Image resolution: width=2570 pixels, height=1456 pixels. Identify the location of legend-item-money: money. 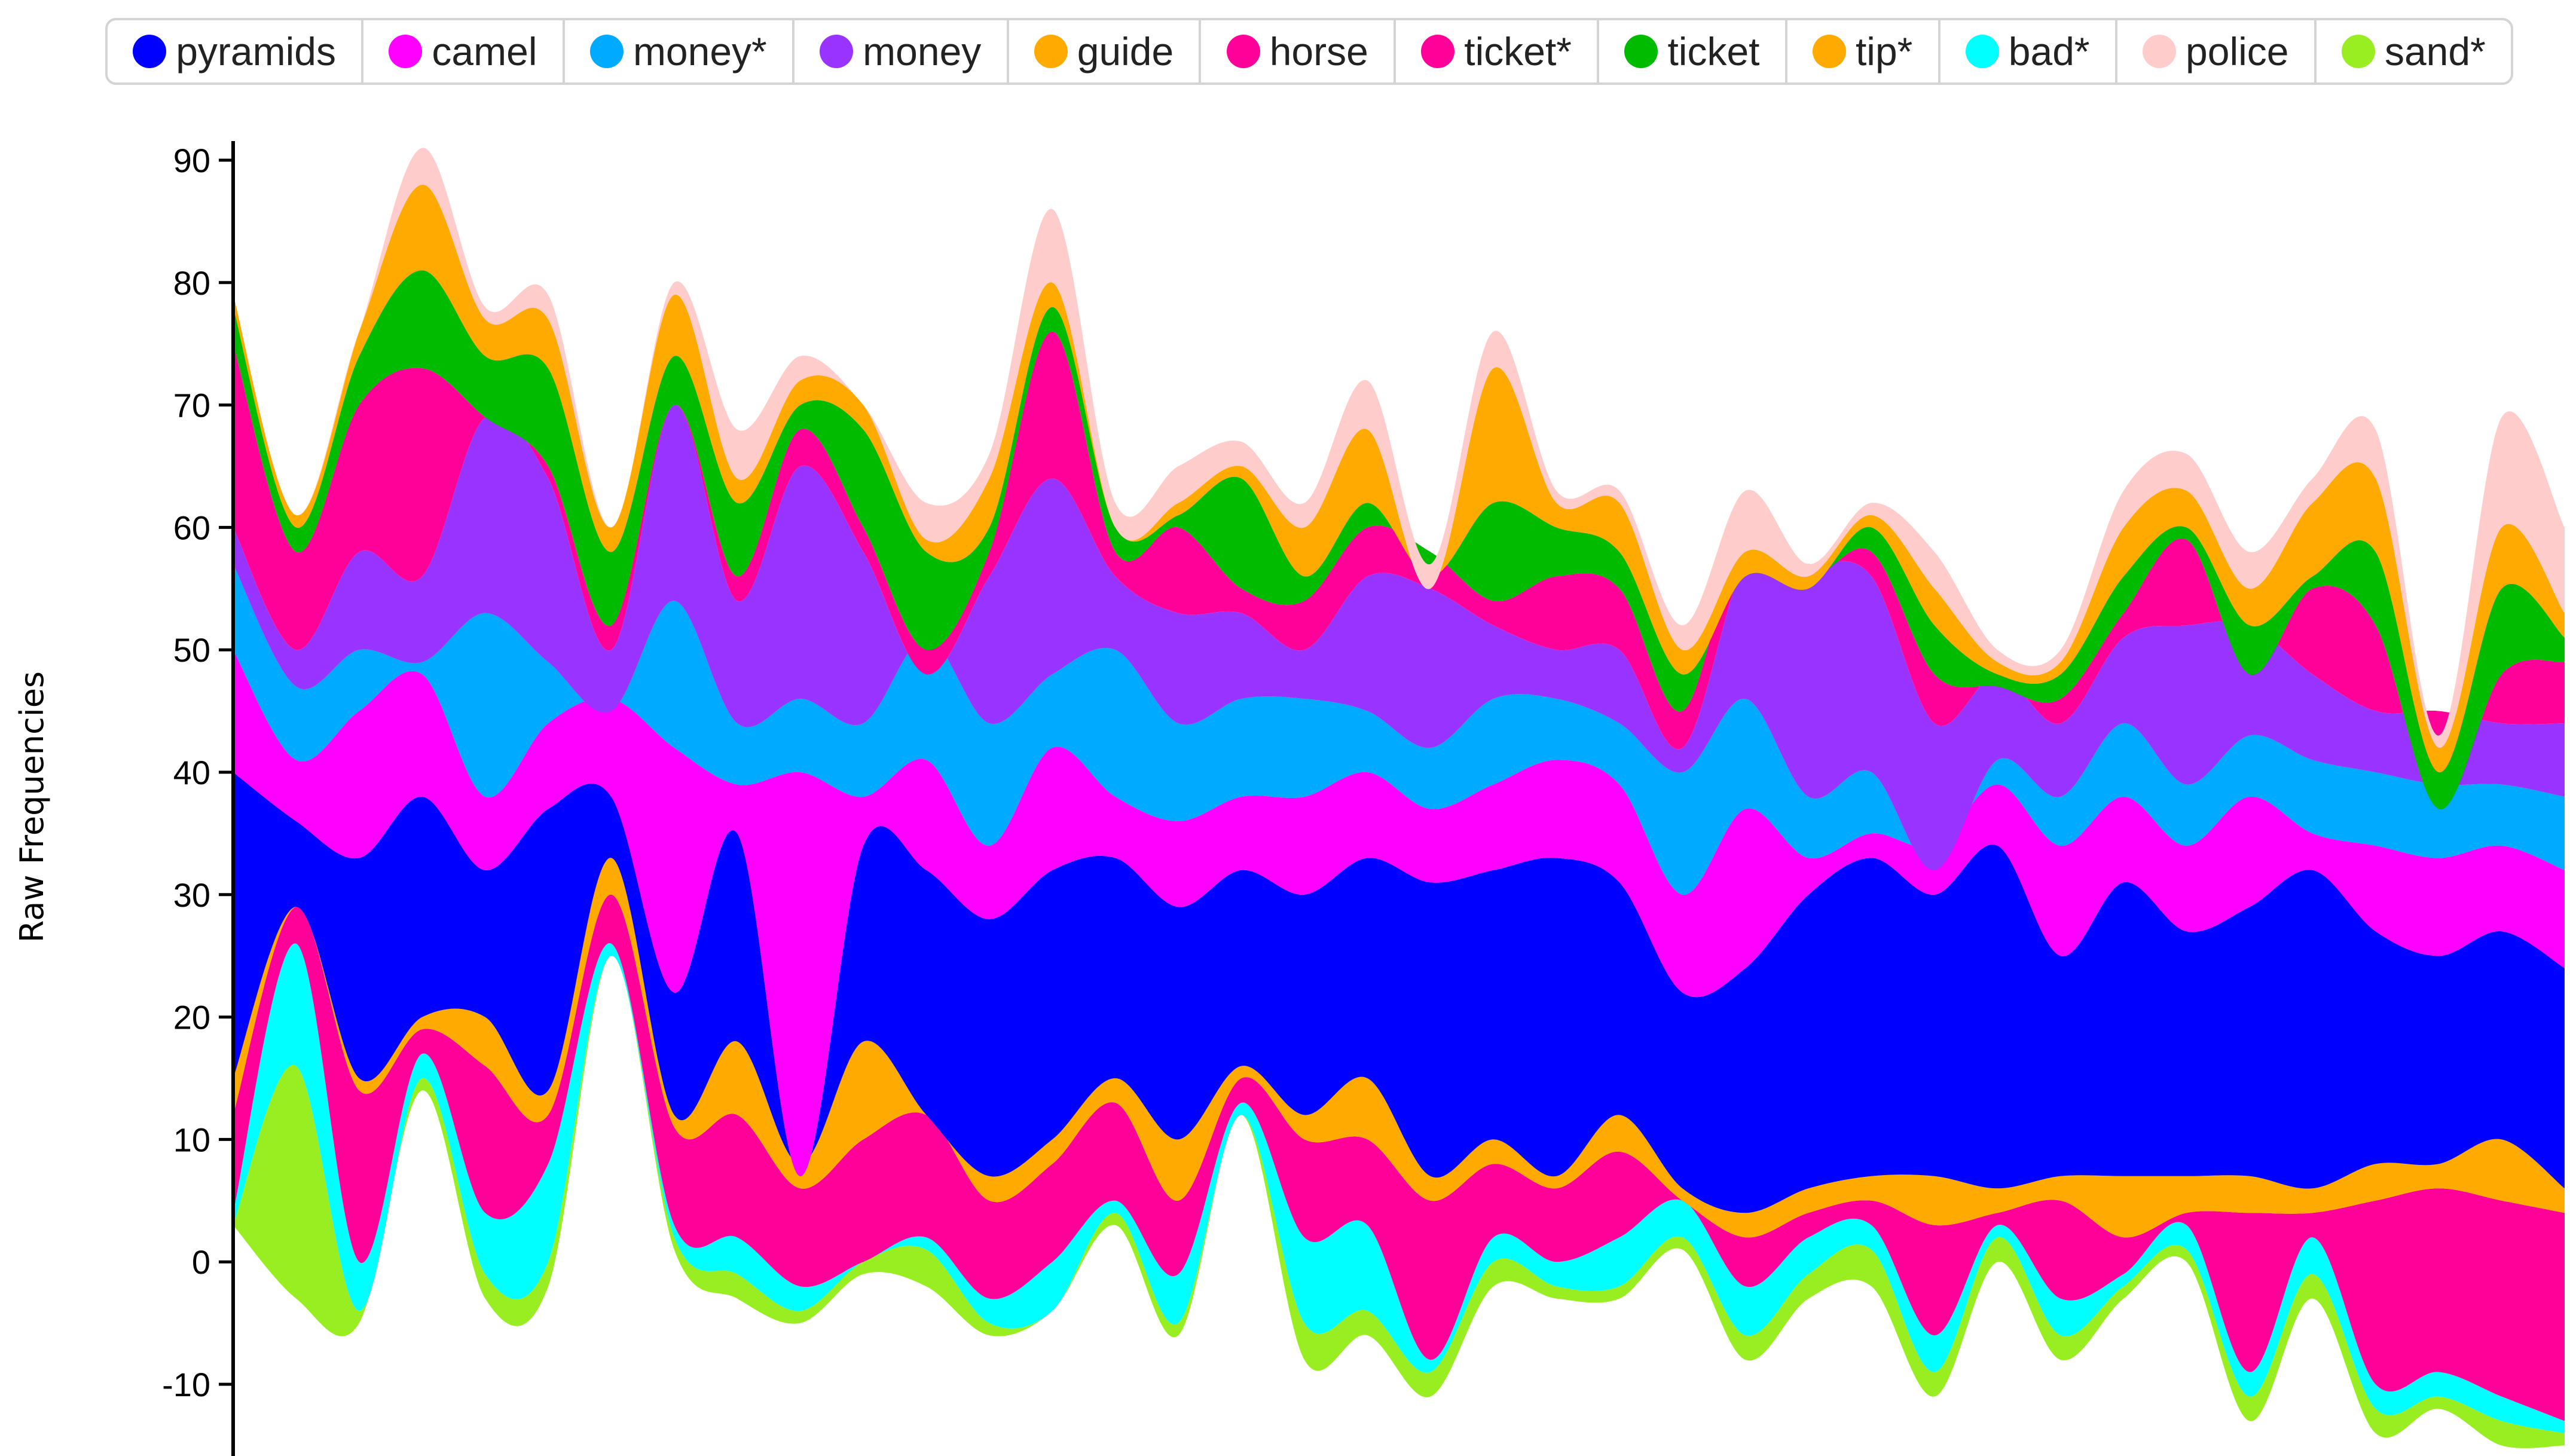
(902, 51).